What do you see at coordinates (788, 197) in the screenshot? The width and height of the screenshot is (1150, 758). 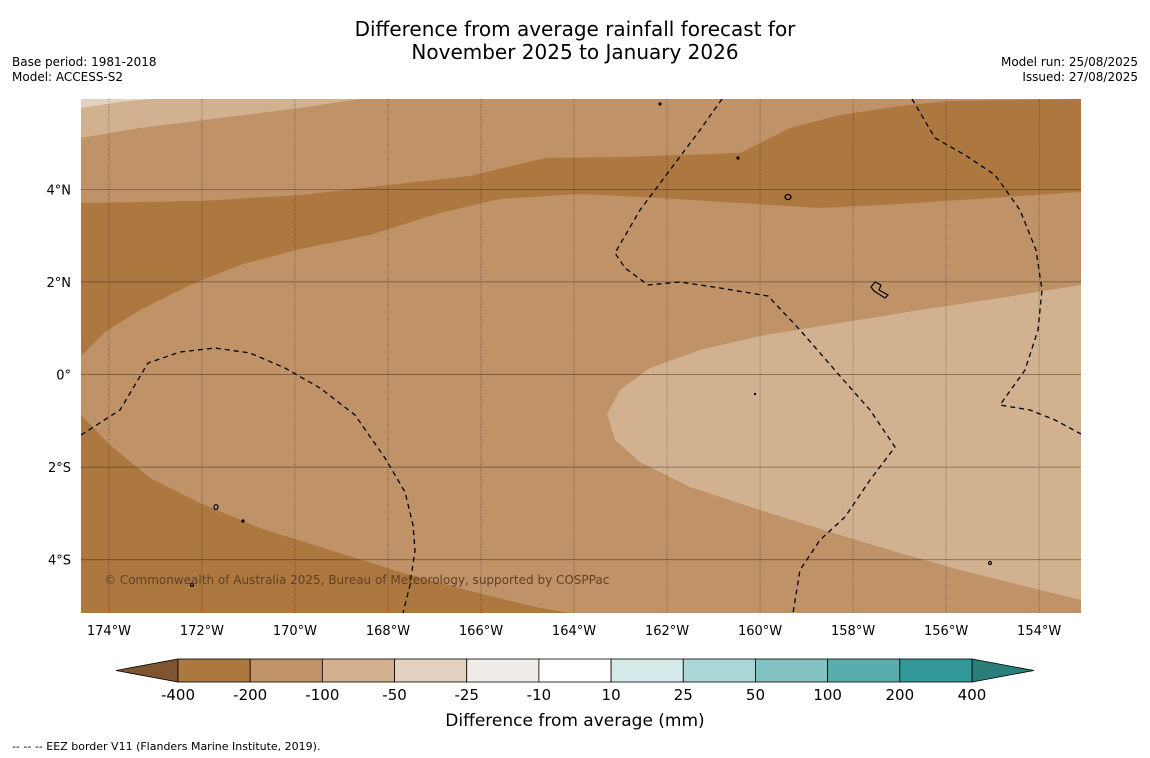 I see `island-tabuaeran` at bounding box center [788, 197].